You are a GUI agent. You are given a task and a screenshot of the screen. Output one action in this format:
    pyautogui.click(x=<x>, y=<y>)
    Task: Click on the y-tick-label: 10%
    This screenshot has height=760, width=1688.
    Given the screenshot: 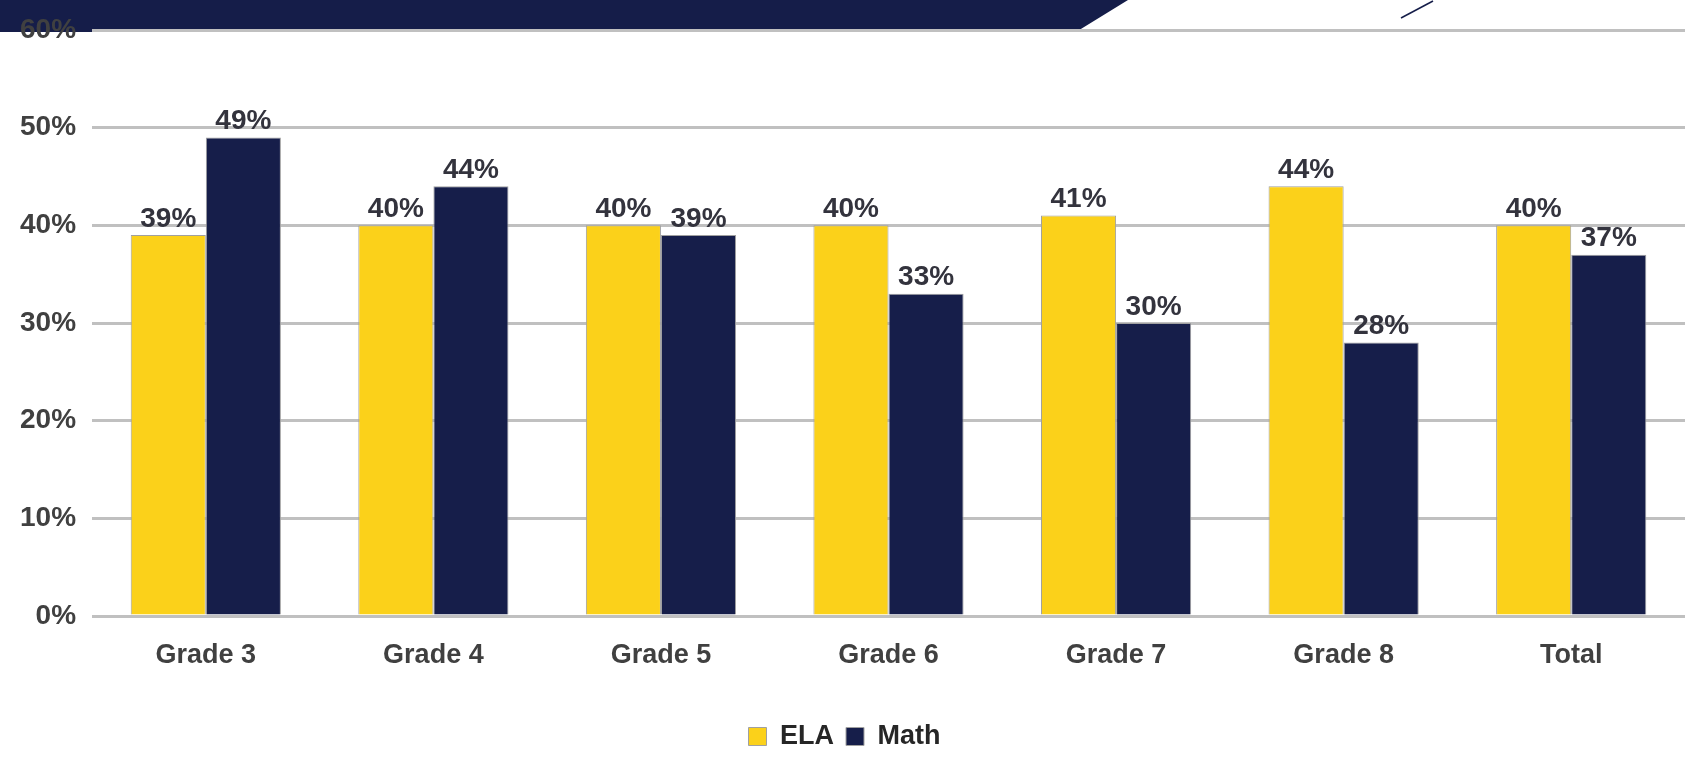 What is the action you would take?
    pyautogui.click(x=48, y=517)
    